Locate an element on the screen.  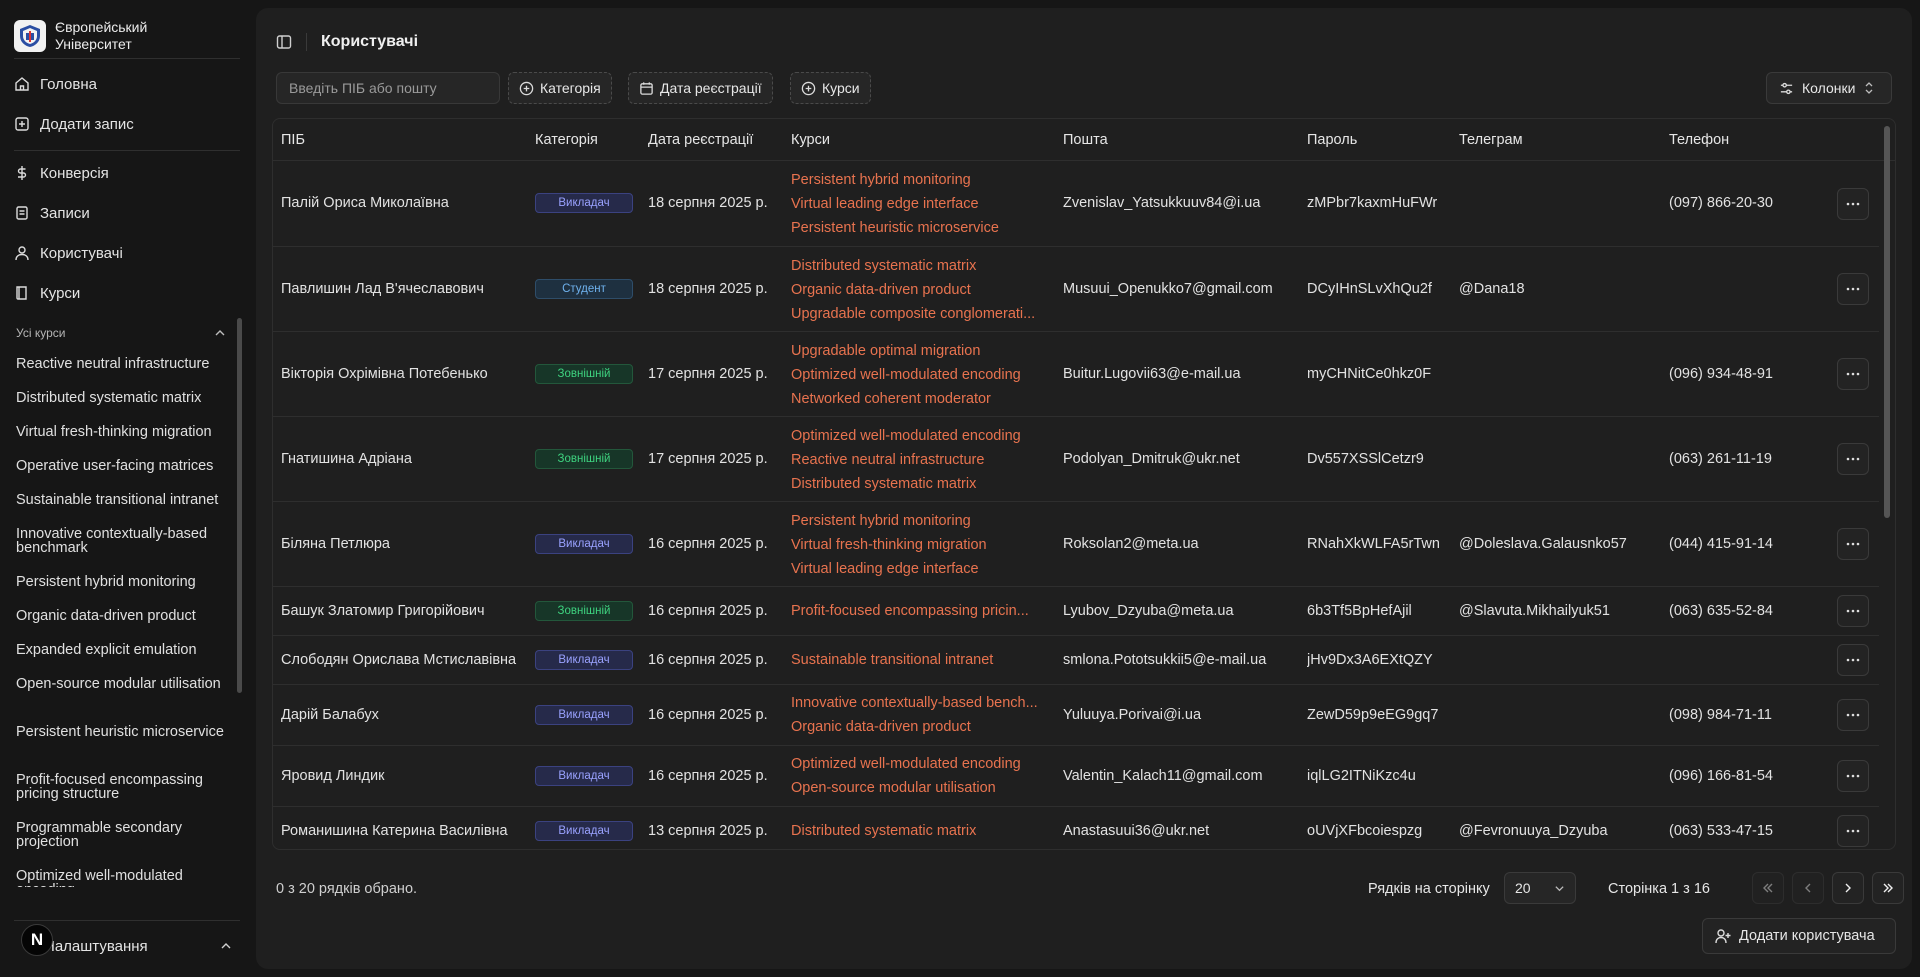
last-page-button is located at coordinates (1888, 888).